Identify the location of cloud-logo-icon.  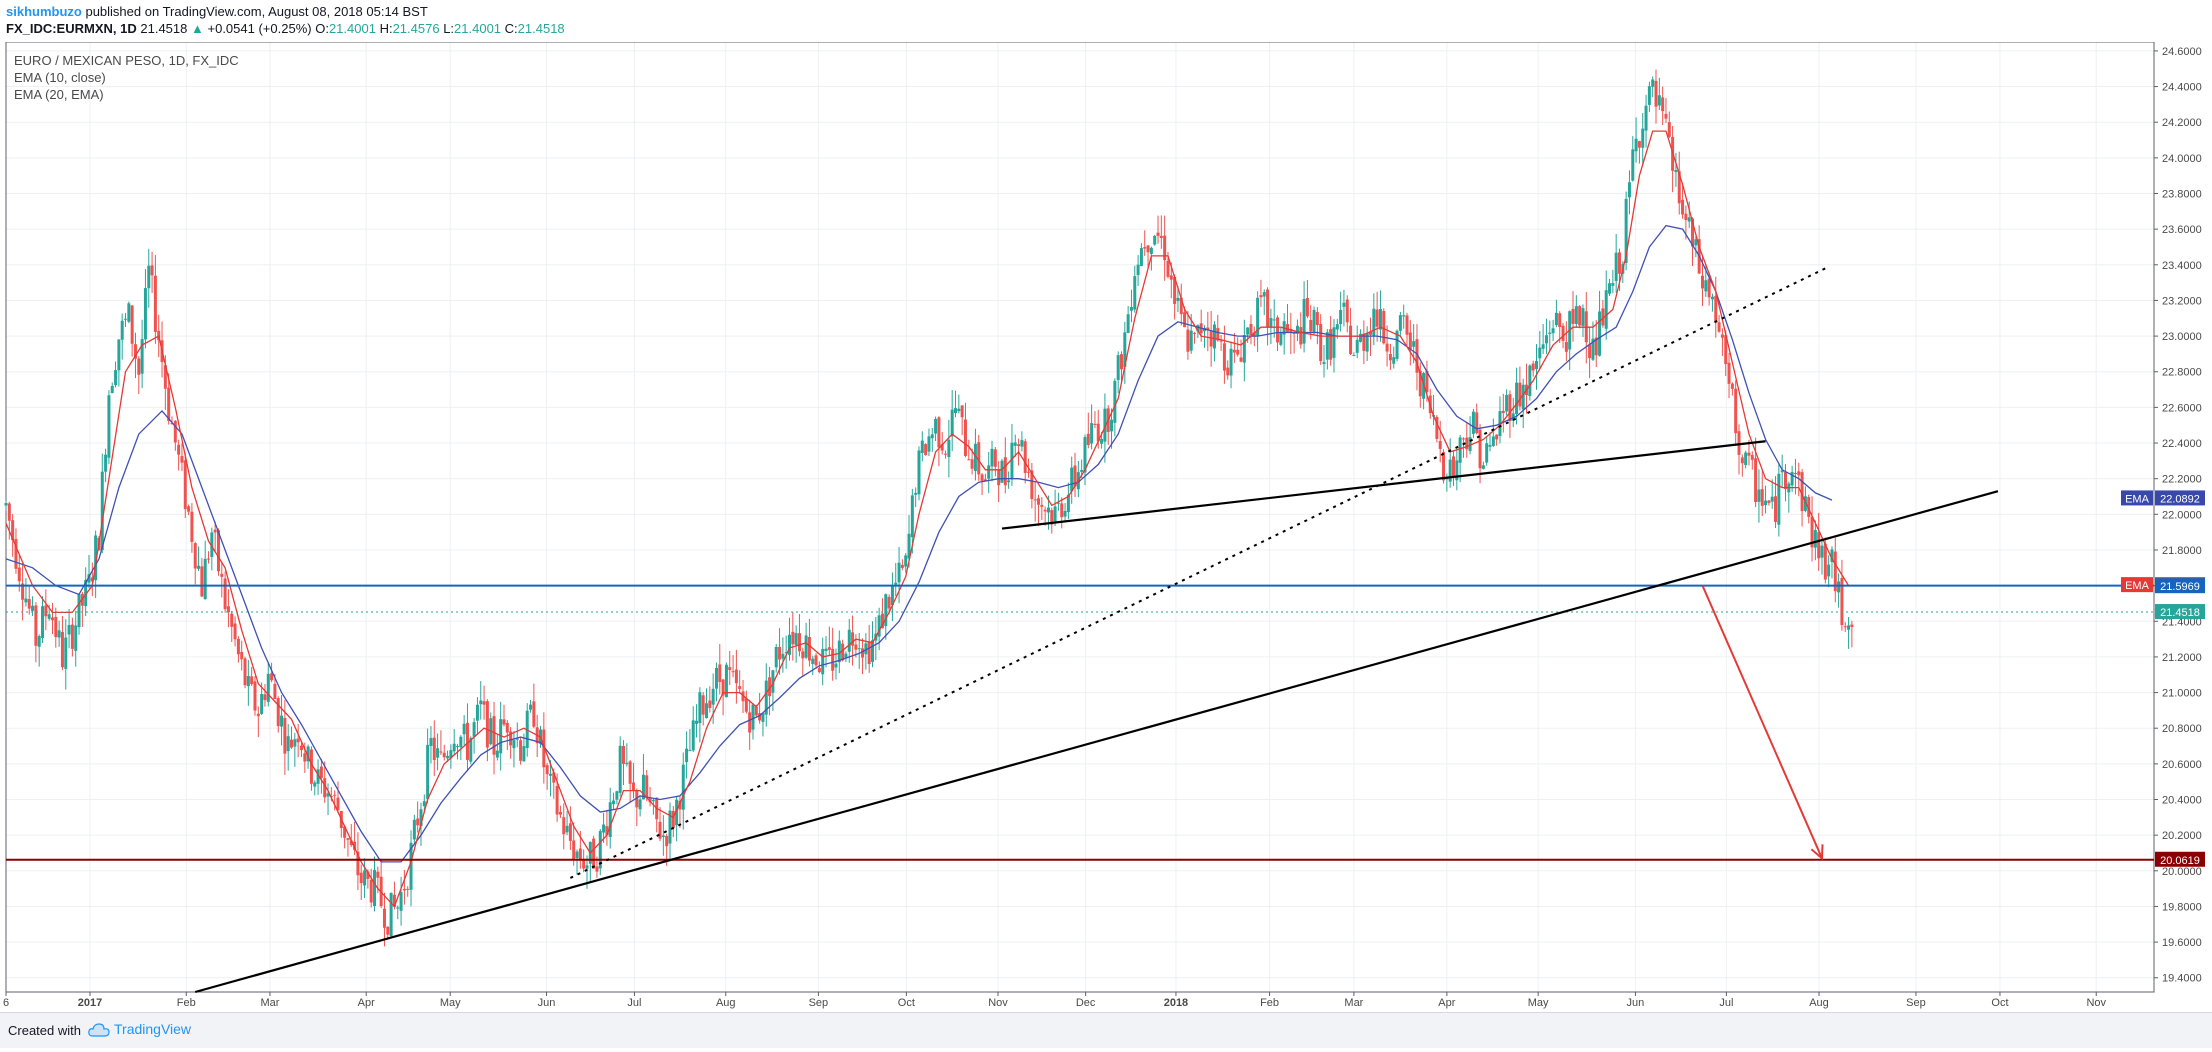
(99, 1030).